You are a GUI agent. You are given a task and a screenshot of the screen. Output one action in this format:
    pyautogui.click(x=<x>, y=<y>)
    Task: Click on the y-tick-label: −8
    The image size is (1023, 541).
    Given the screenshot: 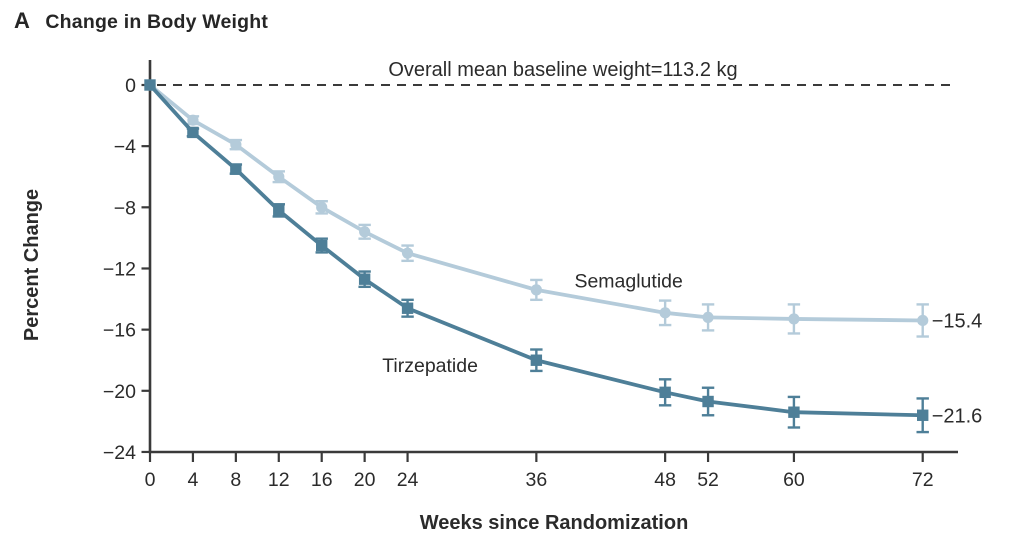 What is the action you would take?
    pyautogui.click(x=125, y=208)
    